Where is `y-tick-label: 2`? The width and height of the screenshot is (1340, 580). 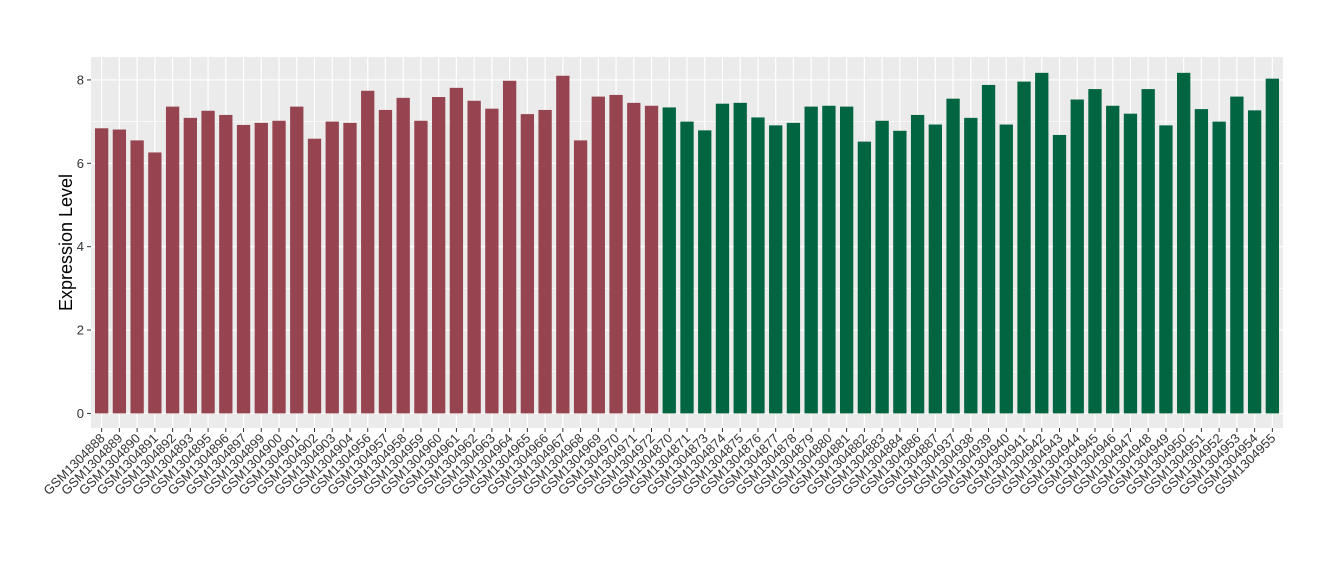
y-tick-label: 2 is located at coordinates (80, 330).